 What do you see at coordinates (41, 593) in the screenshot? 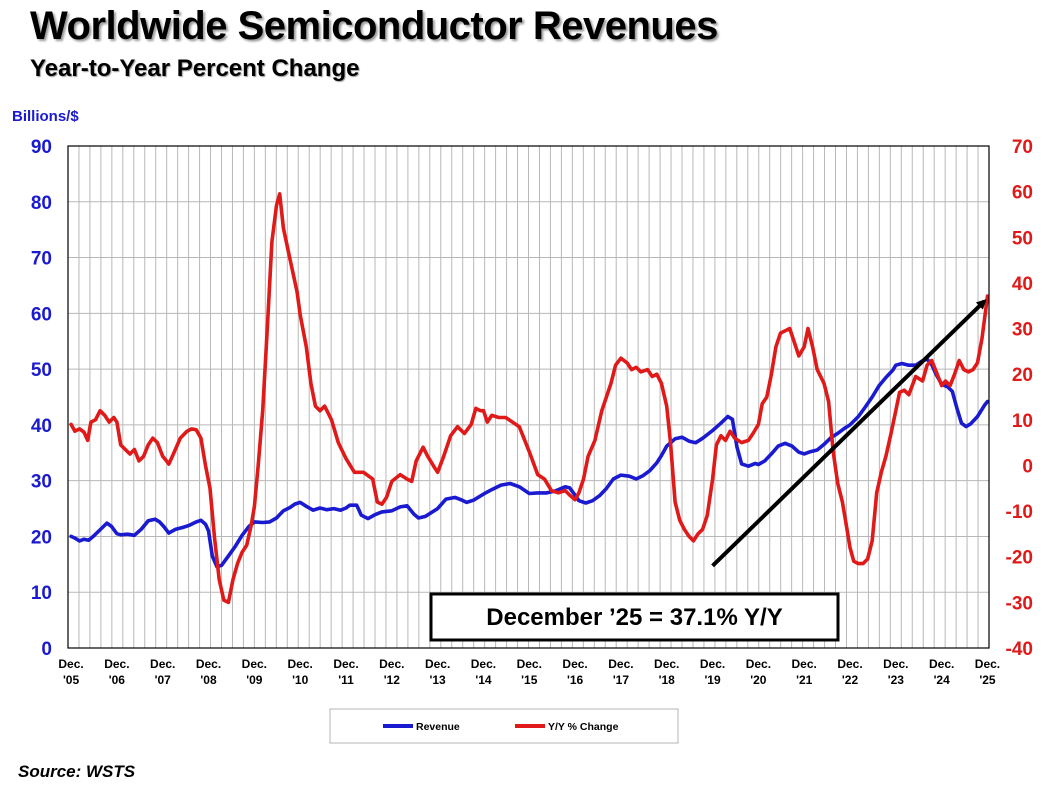
I see `y-left-tick-label: 10` at bounding box center [41, 593].